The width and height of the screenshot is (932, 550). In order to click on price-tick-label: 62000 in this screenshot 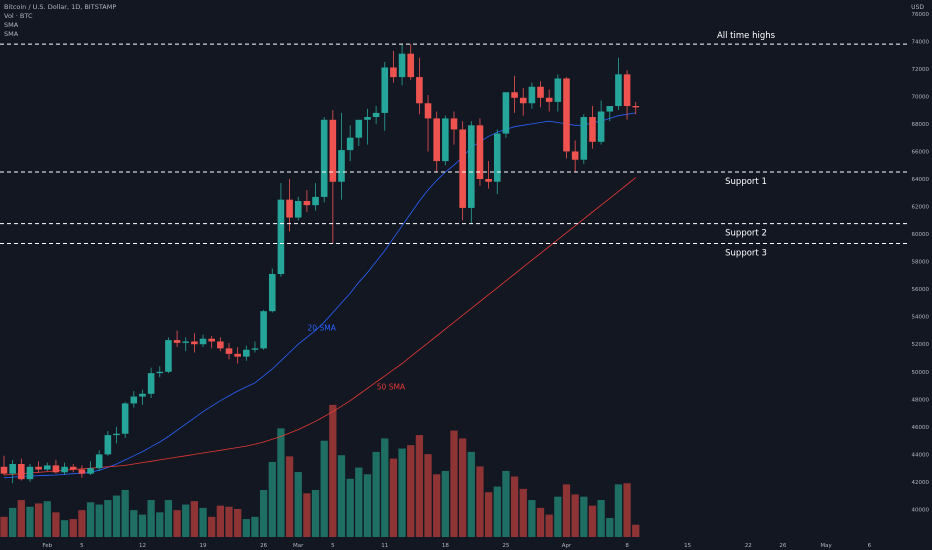, I will do `click(921, 208)`.